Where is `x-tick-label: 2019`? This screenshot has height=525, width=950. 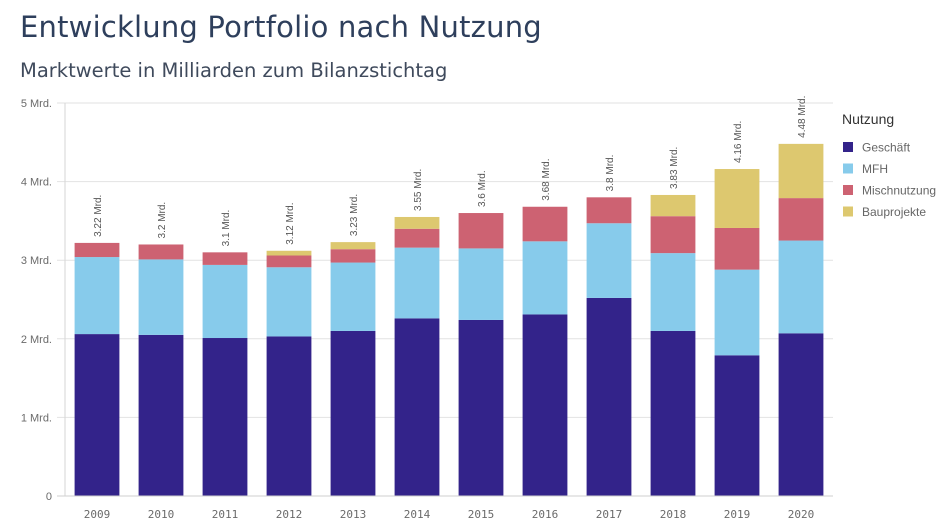 x-tick-label: 2019 is located at coordinates (737, 514).